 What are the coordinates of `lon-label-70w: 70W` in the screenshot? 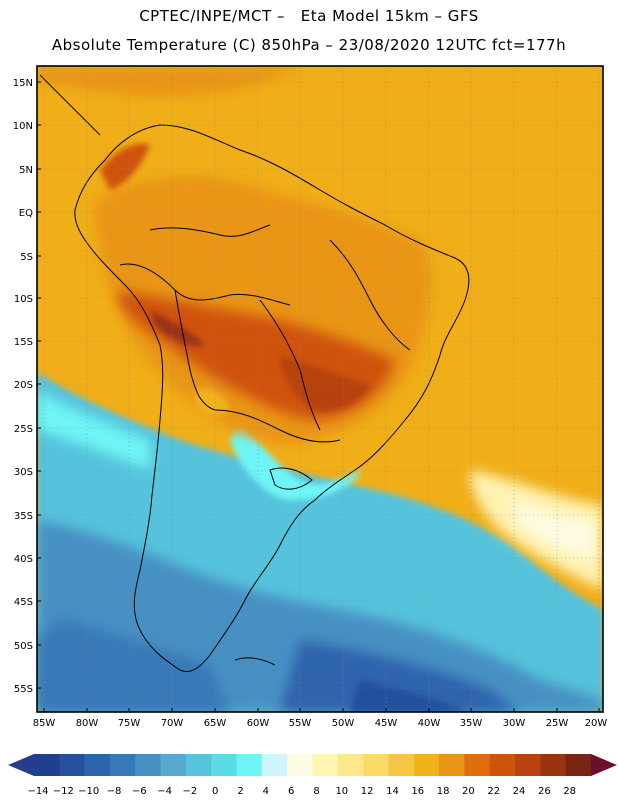 It's located at (172, 723).